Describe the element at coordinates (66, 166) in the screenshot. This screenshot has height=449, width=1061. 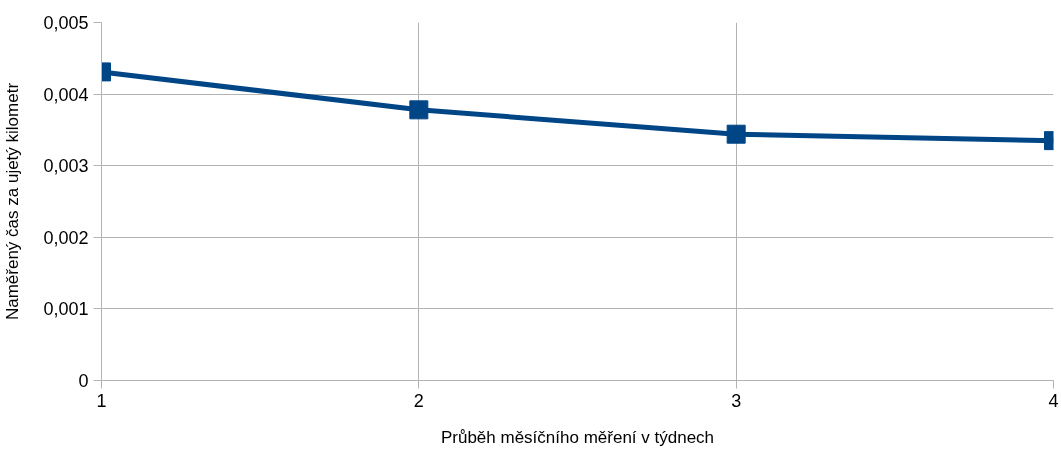
I see `y-tick-label: 0,003` at that location.